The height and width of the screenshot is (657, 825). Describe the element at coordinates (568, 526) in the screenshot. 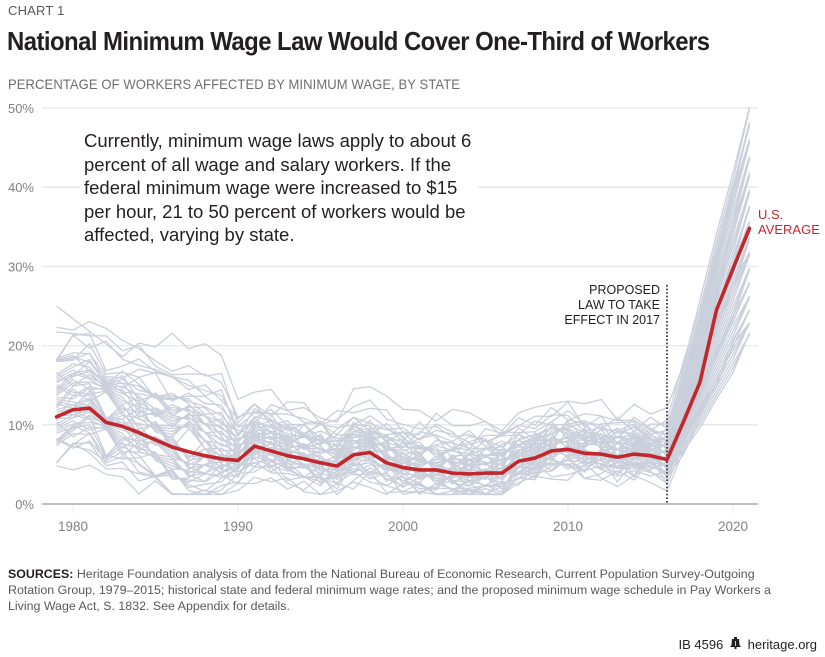

I see `x-tick-label: 2010` at that location.